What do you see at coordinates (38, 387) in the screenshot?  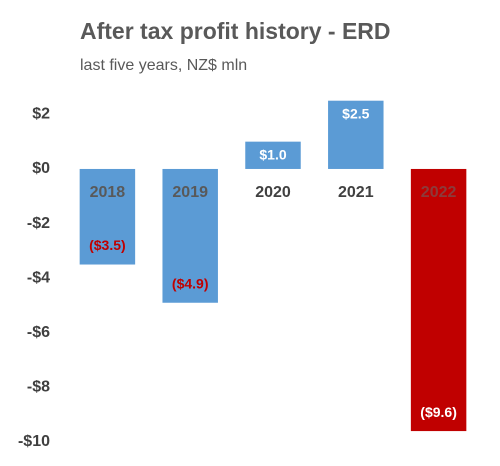 I see `y-tick-label: -$8` at bounding box center [38, 387].